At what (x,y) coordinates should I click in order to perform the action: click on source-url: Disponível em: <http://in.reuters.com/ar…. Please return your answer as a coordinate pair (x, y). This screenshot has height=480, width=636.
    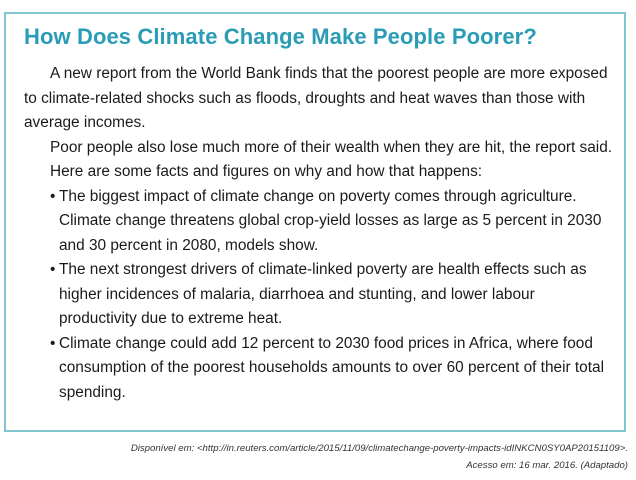
    Looking at the image, I should click on (379, 448).